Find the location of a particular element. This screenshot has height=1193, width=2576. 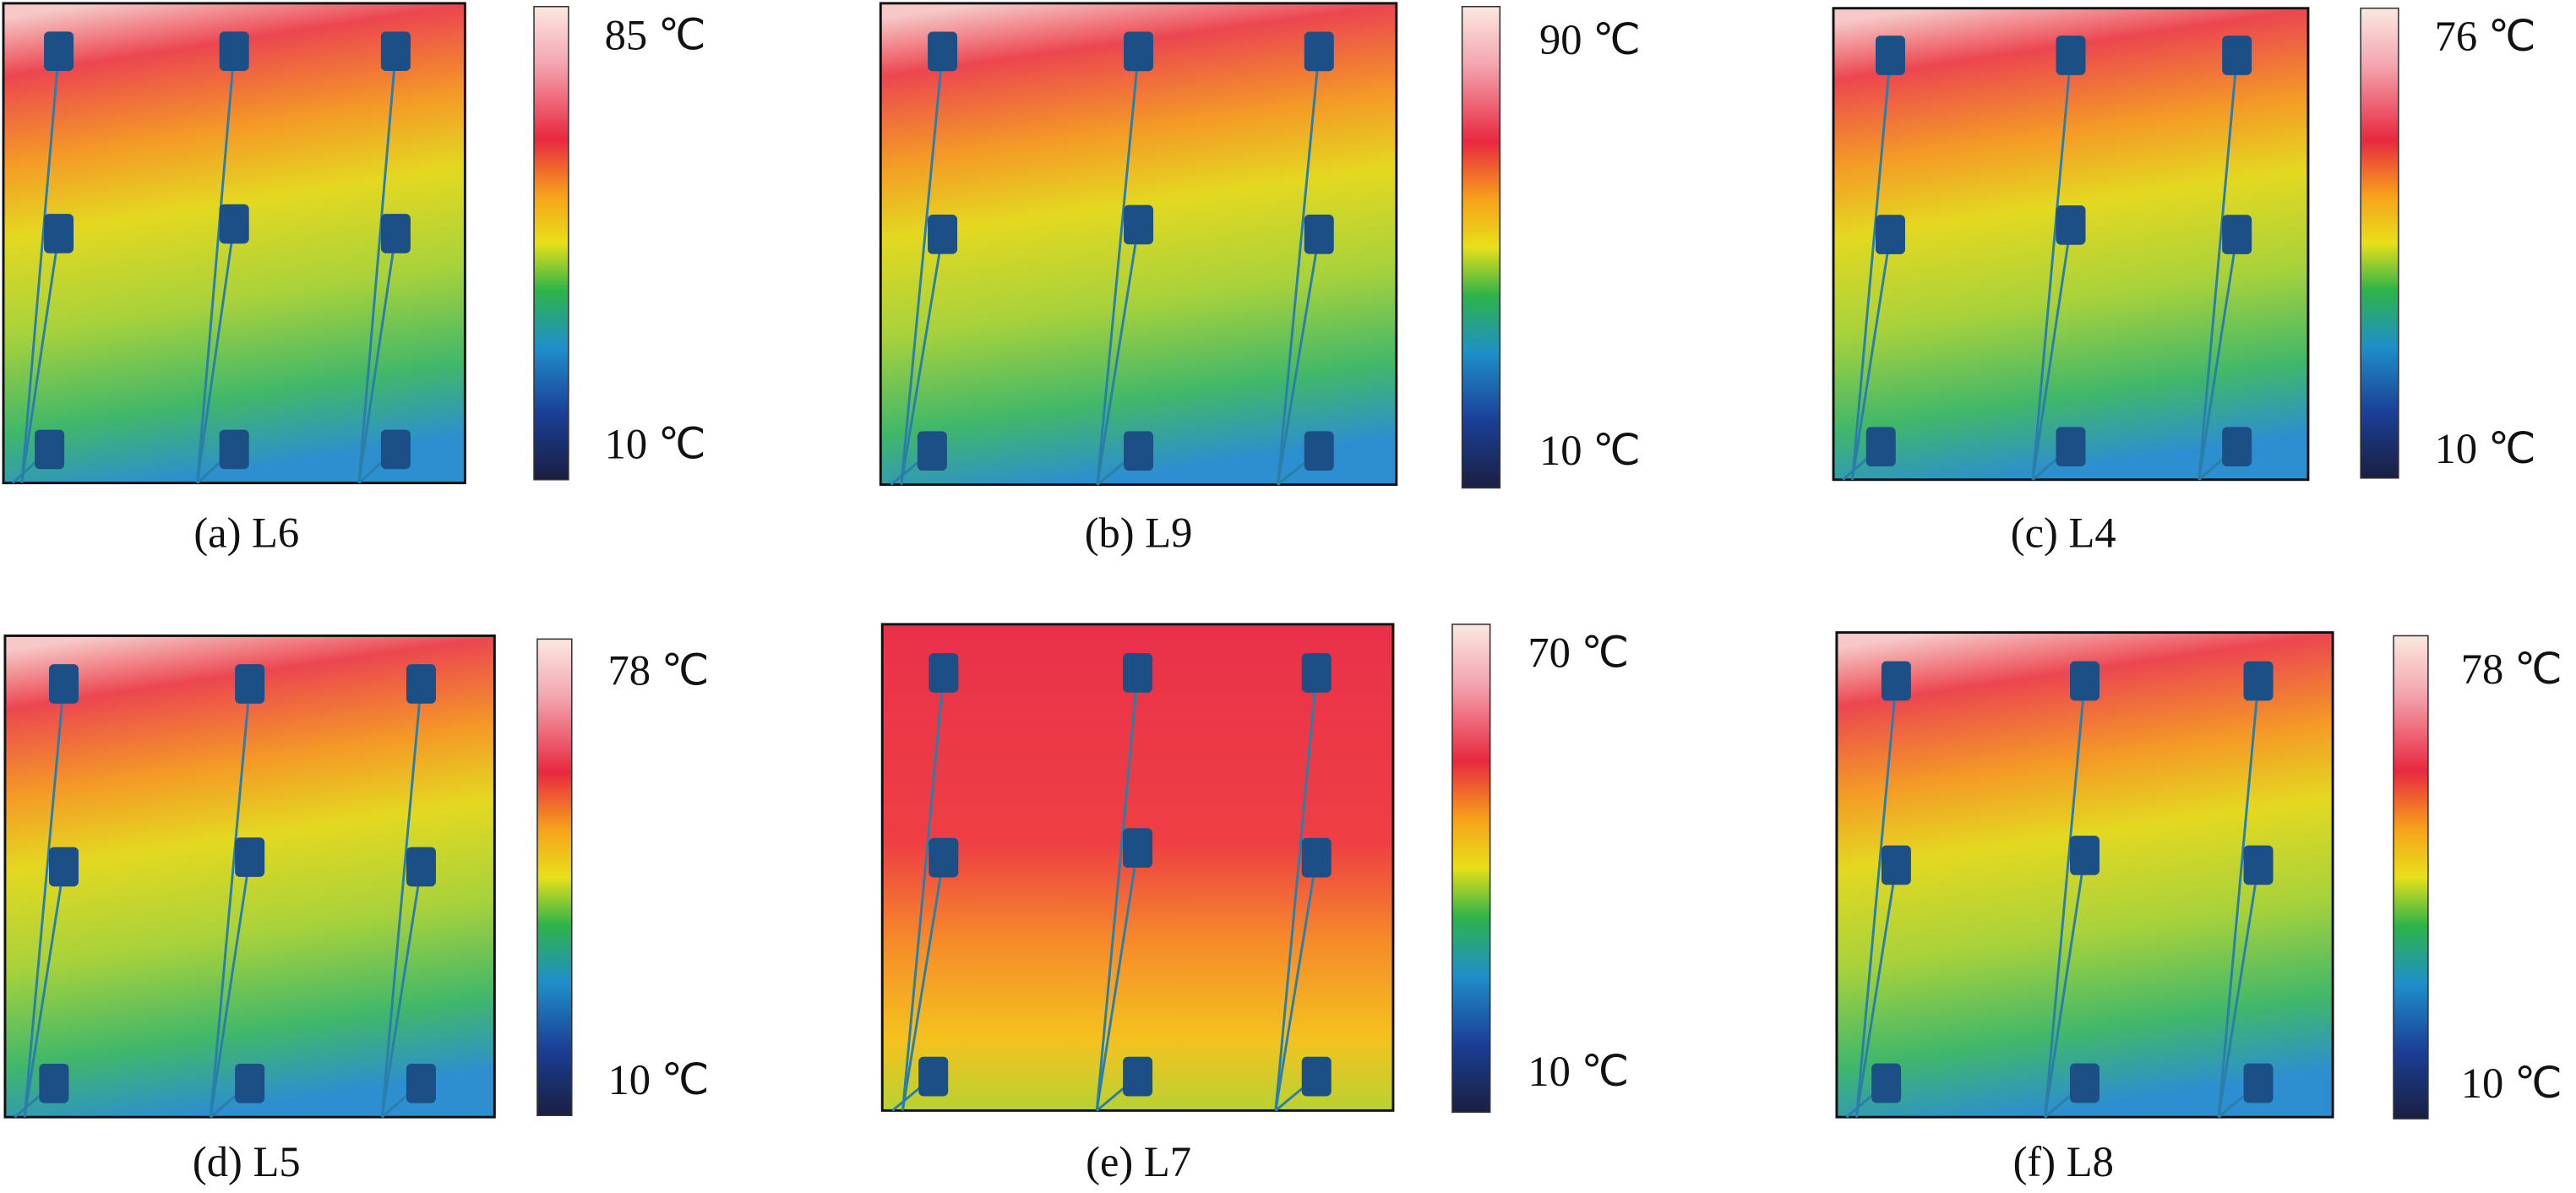

colorbar-max-label: 85 ℃ is located at coordinates (655, 34).